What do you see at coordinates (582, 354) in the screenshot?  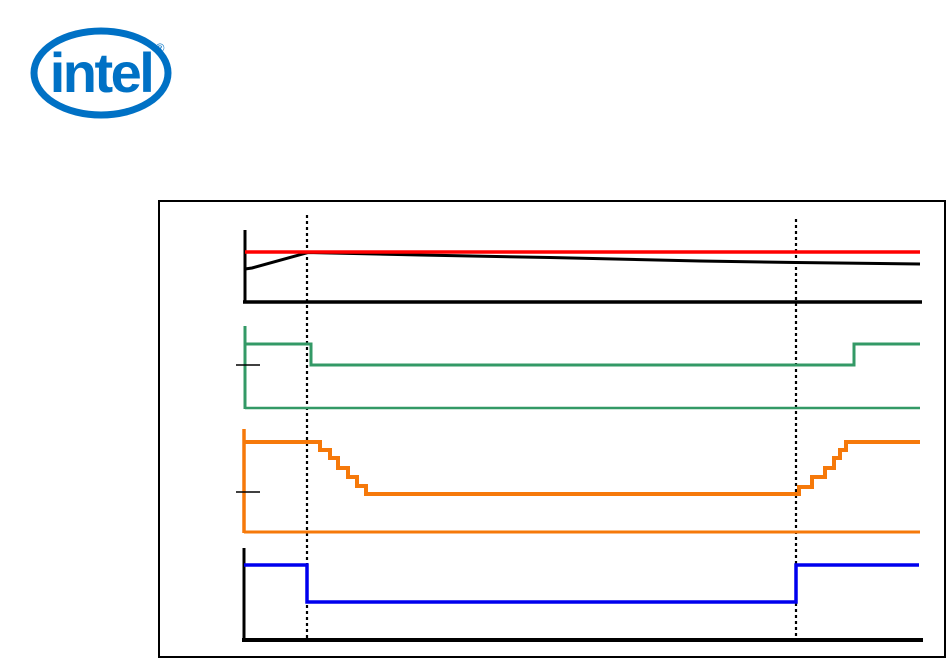 I see `green-signal-wave` at bounding box center [582, 354].